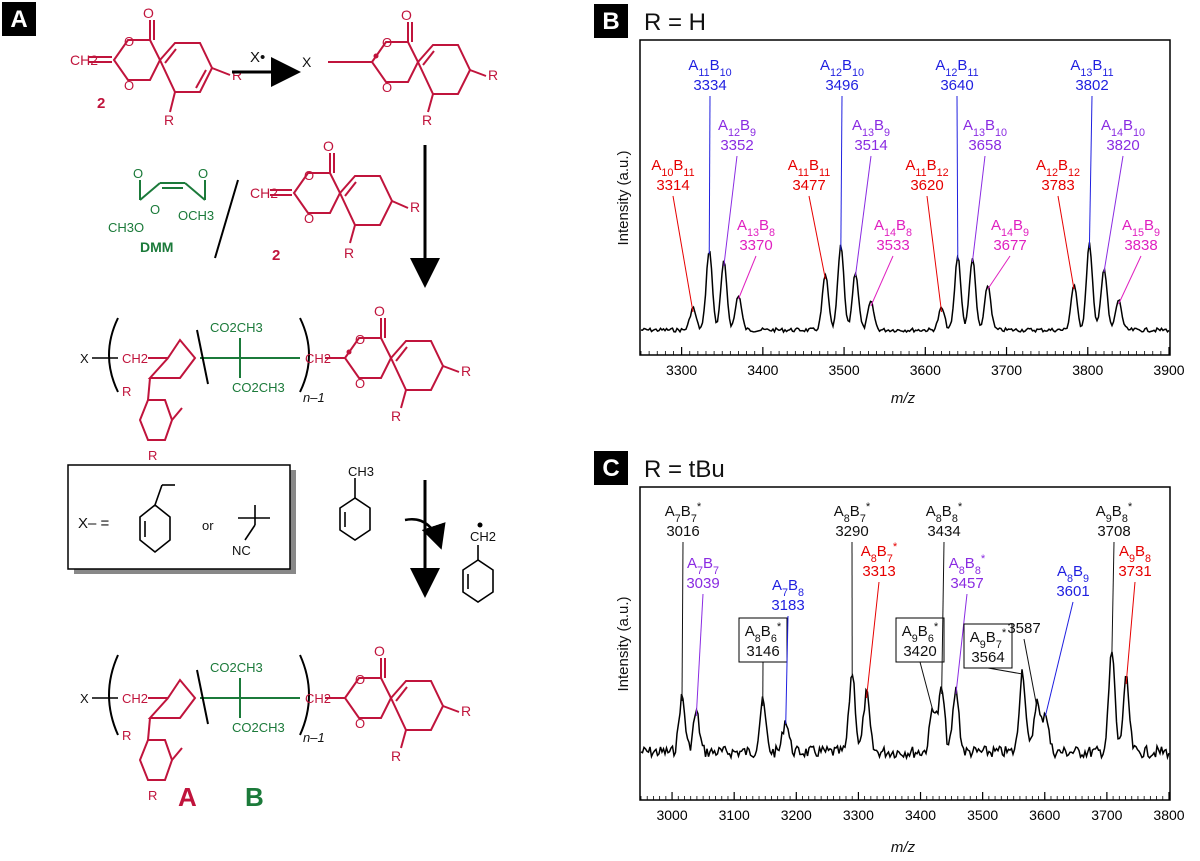 This screenshot has width=1200, height=861. I want to click on peak-mz-value: 3620, so click(926, 185).